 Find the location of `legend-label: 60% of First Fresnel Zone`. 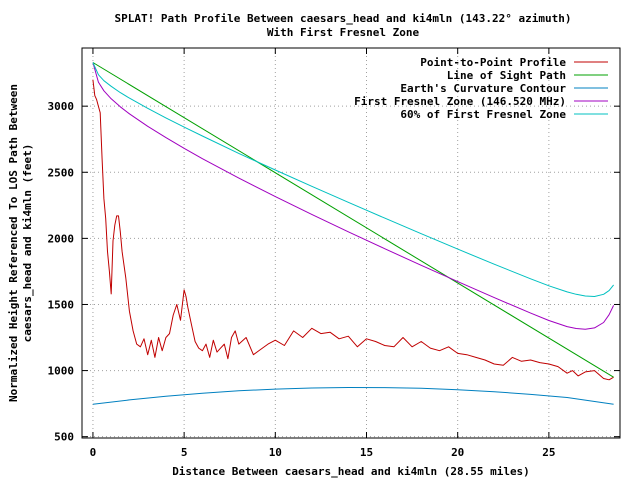

legend-label: 60% of First Fresnel Zone is located at coordinates (483, 114).